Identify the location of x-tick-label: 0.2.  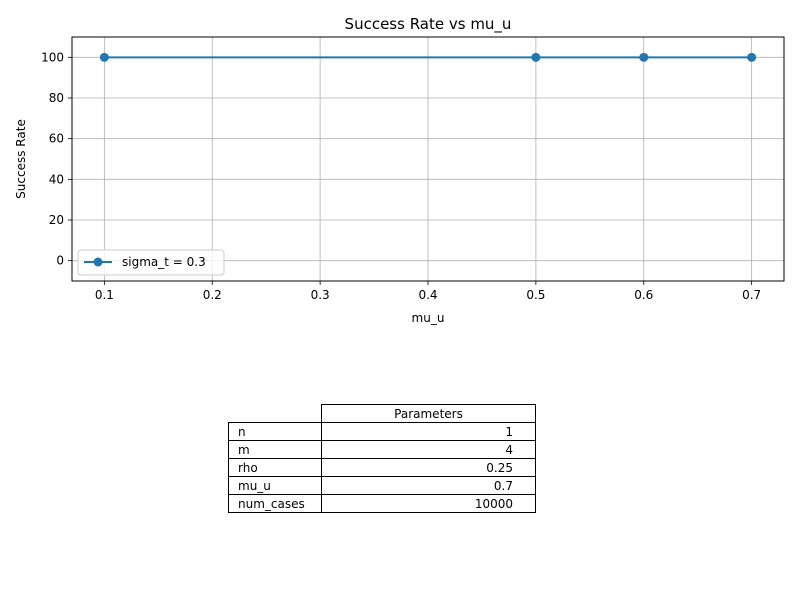
(212, 295).